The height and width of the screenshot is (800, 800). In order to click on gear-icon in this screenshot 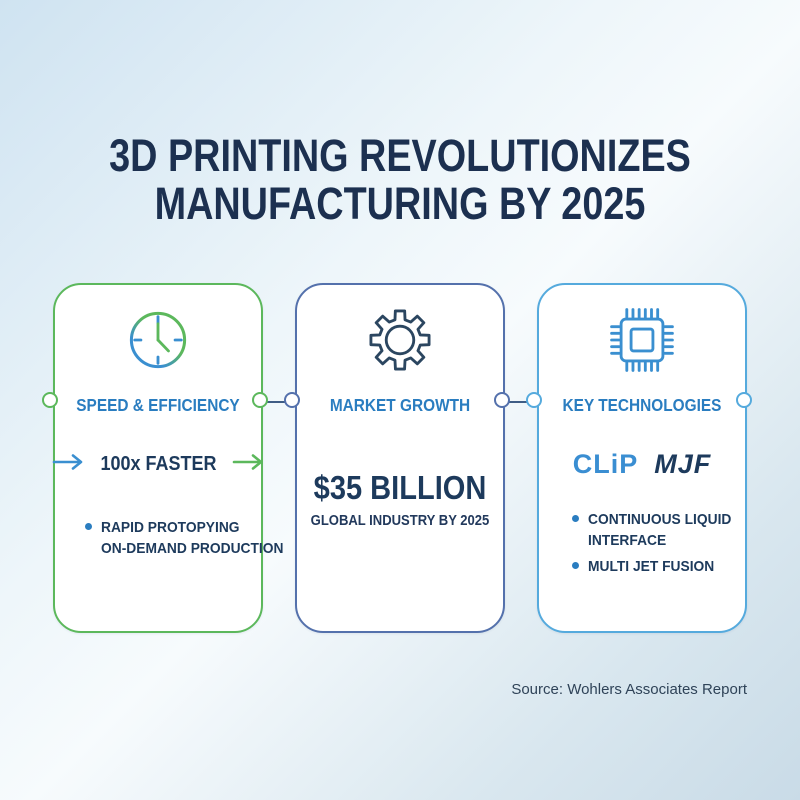, I will do `click(400, 342)`.